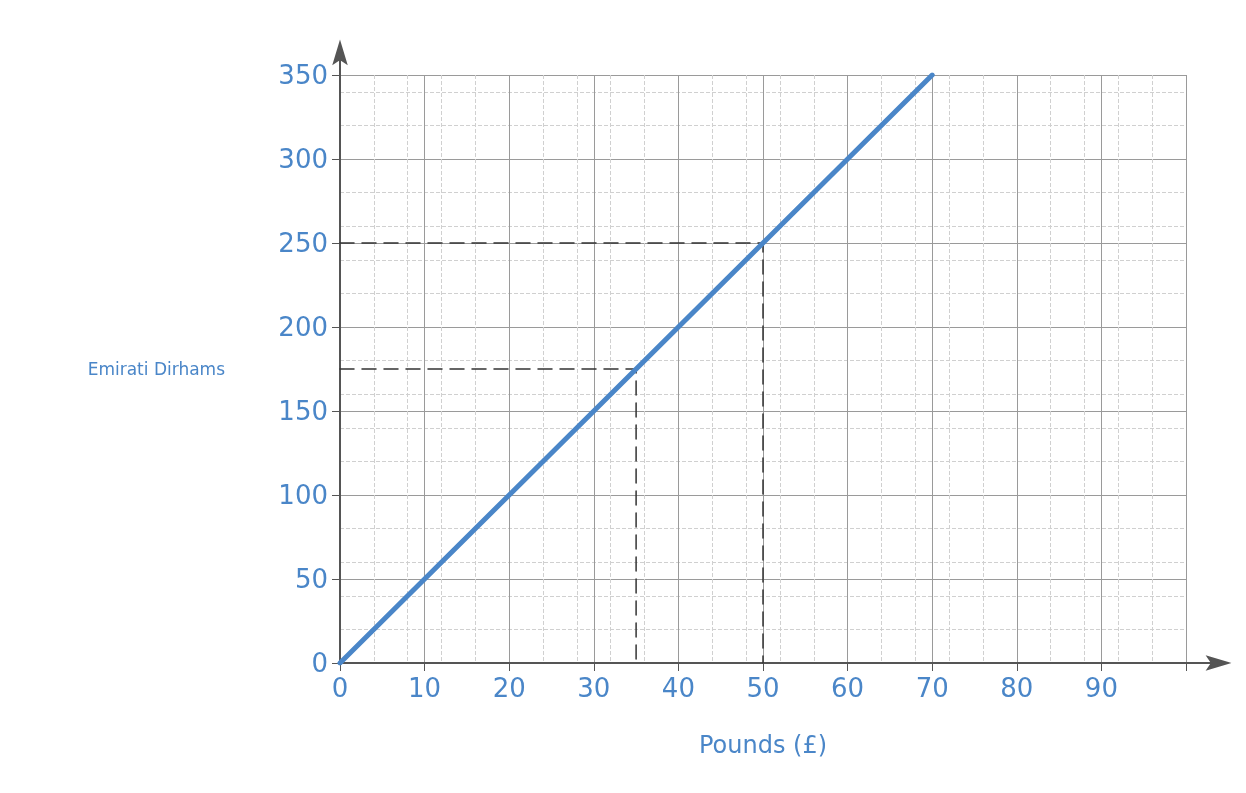 The image size is (1246, 793). Describe the element at coordinates (156, 369) in the screenshot. I see `y-axis-title: Emirati Dirhams` at that location.